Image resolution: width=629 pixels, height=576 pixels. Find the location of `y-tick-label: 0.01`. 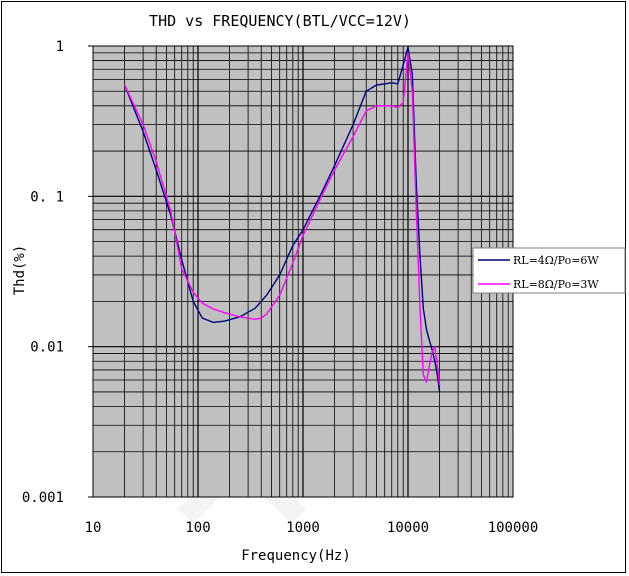

y-tick-label: 0.01 is located at coordinates (47, 348).